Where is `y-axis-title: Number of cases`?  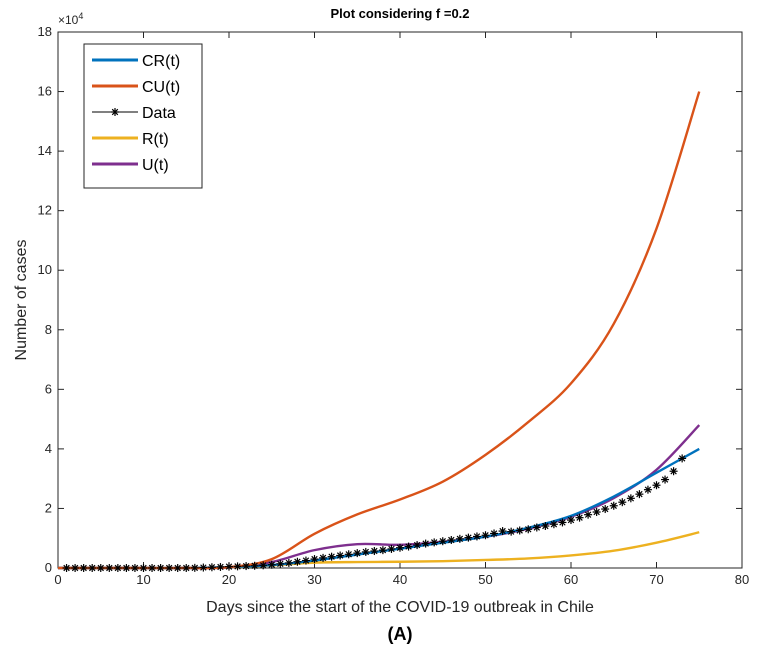
y-axis-title: Number of cases is located at coordinates (21, 300).